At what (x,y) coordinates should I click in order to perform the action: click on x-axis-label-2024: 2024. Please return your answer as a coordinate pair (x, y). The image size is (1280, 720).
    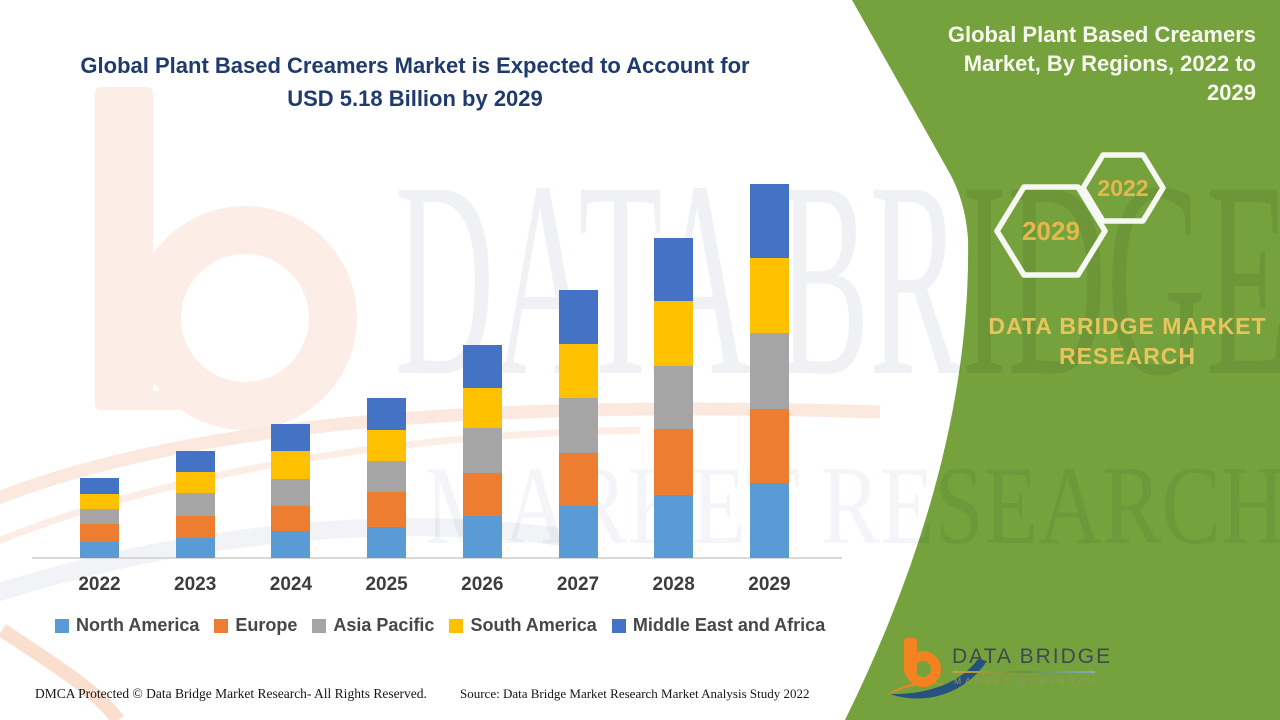
    Looking at the image, I should click on (291, 584).